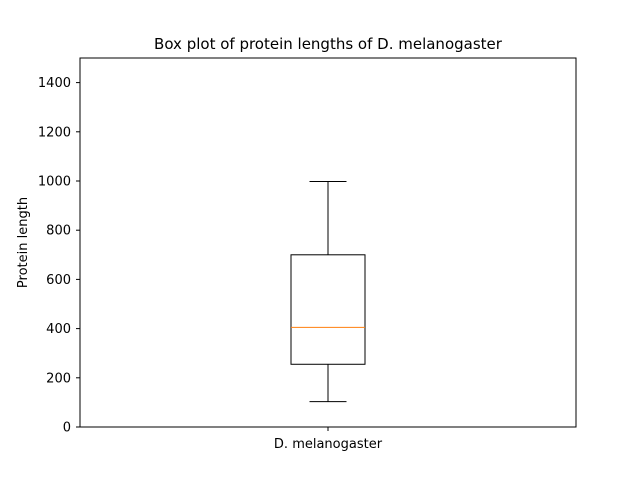 The width and height of the screenshot is (640, 480). I want to click on iqr-box, so click(328, 309).